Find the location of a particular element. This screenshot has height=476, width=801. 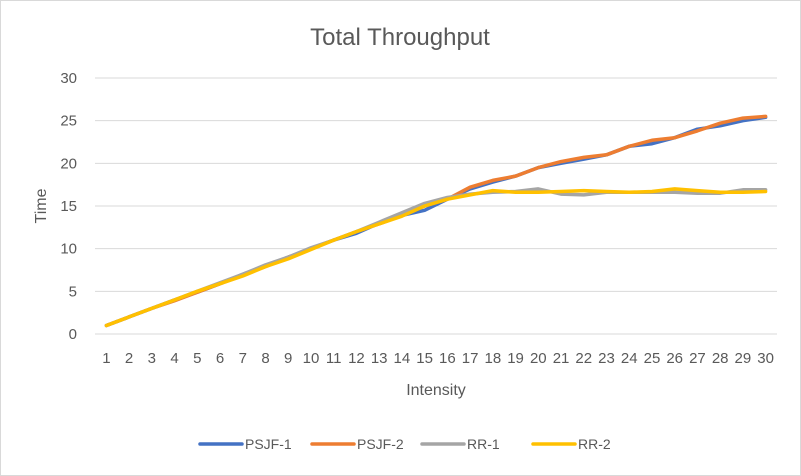

legend-label: PSJF-2 is located at coordinates (380, 444).